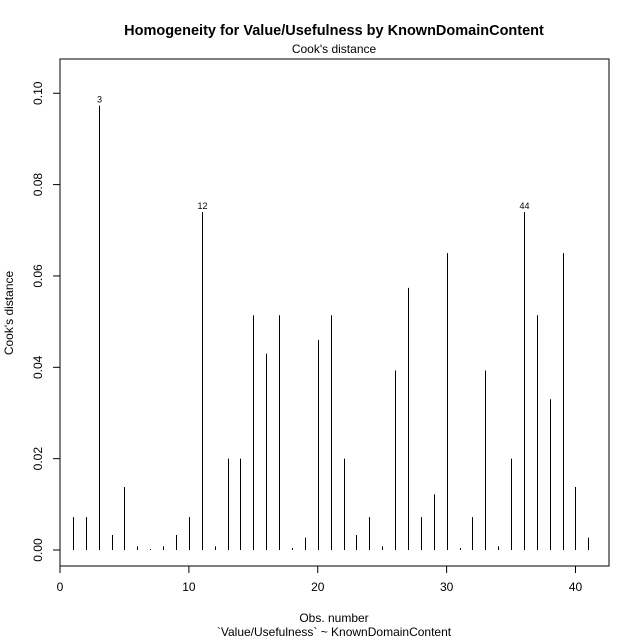 This screenshot has width=640, height=640. Describe the element at coordinates (9, 313) in the screenshot. I see `y-axis-label: Cook's distance` at that location.